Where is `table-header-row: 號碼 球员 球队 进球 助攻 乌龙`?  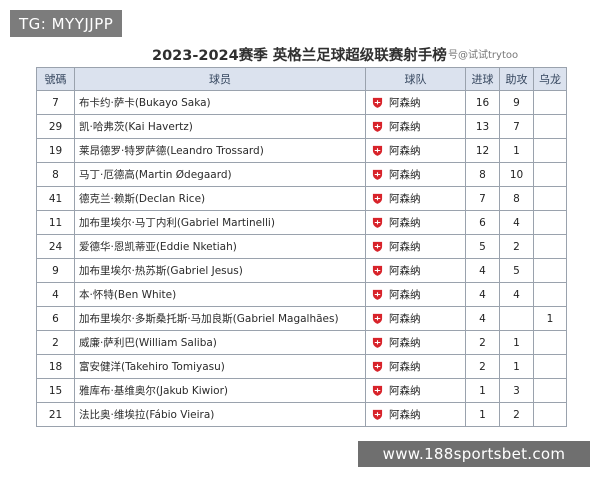 table-header-row: 號碼 球员 球队 进球 助攻 乌龙 is located at coordinates (301, 79).